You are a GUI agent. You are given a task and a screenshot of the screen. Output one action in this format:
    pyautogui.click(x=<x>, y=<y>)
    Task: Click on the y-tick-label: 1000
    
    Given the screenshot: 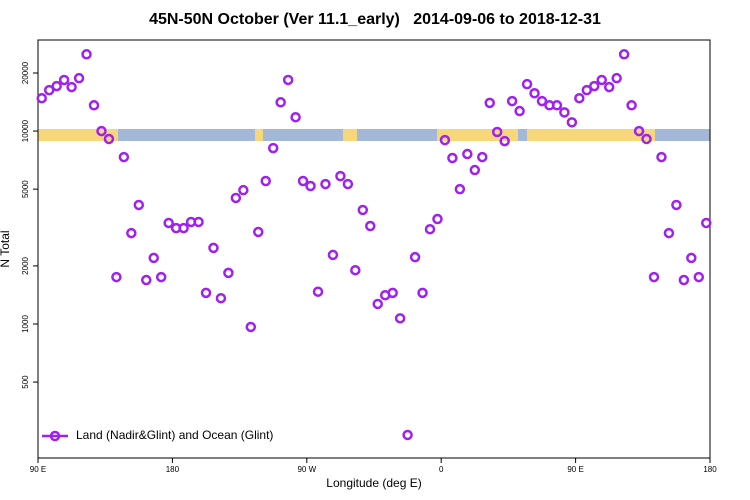 What is the action you would take?
    pyautogui.click(x=25, y=324)
    